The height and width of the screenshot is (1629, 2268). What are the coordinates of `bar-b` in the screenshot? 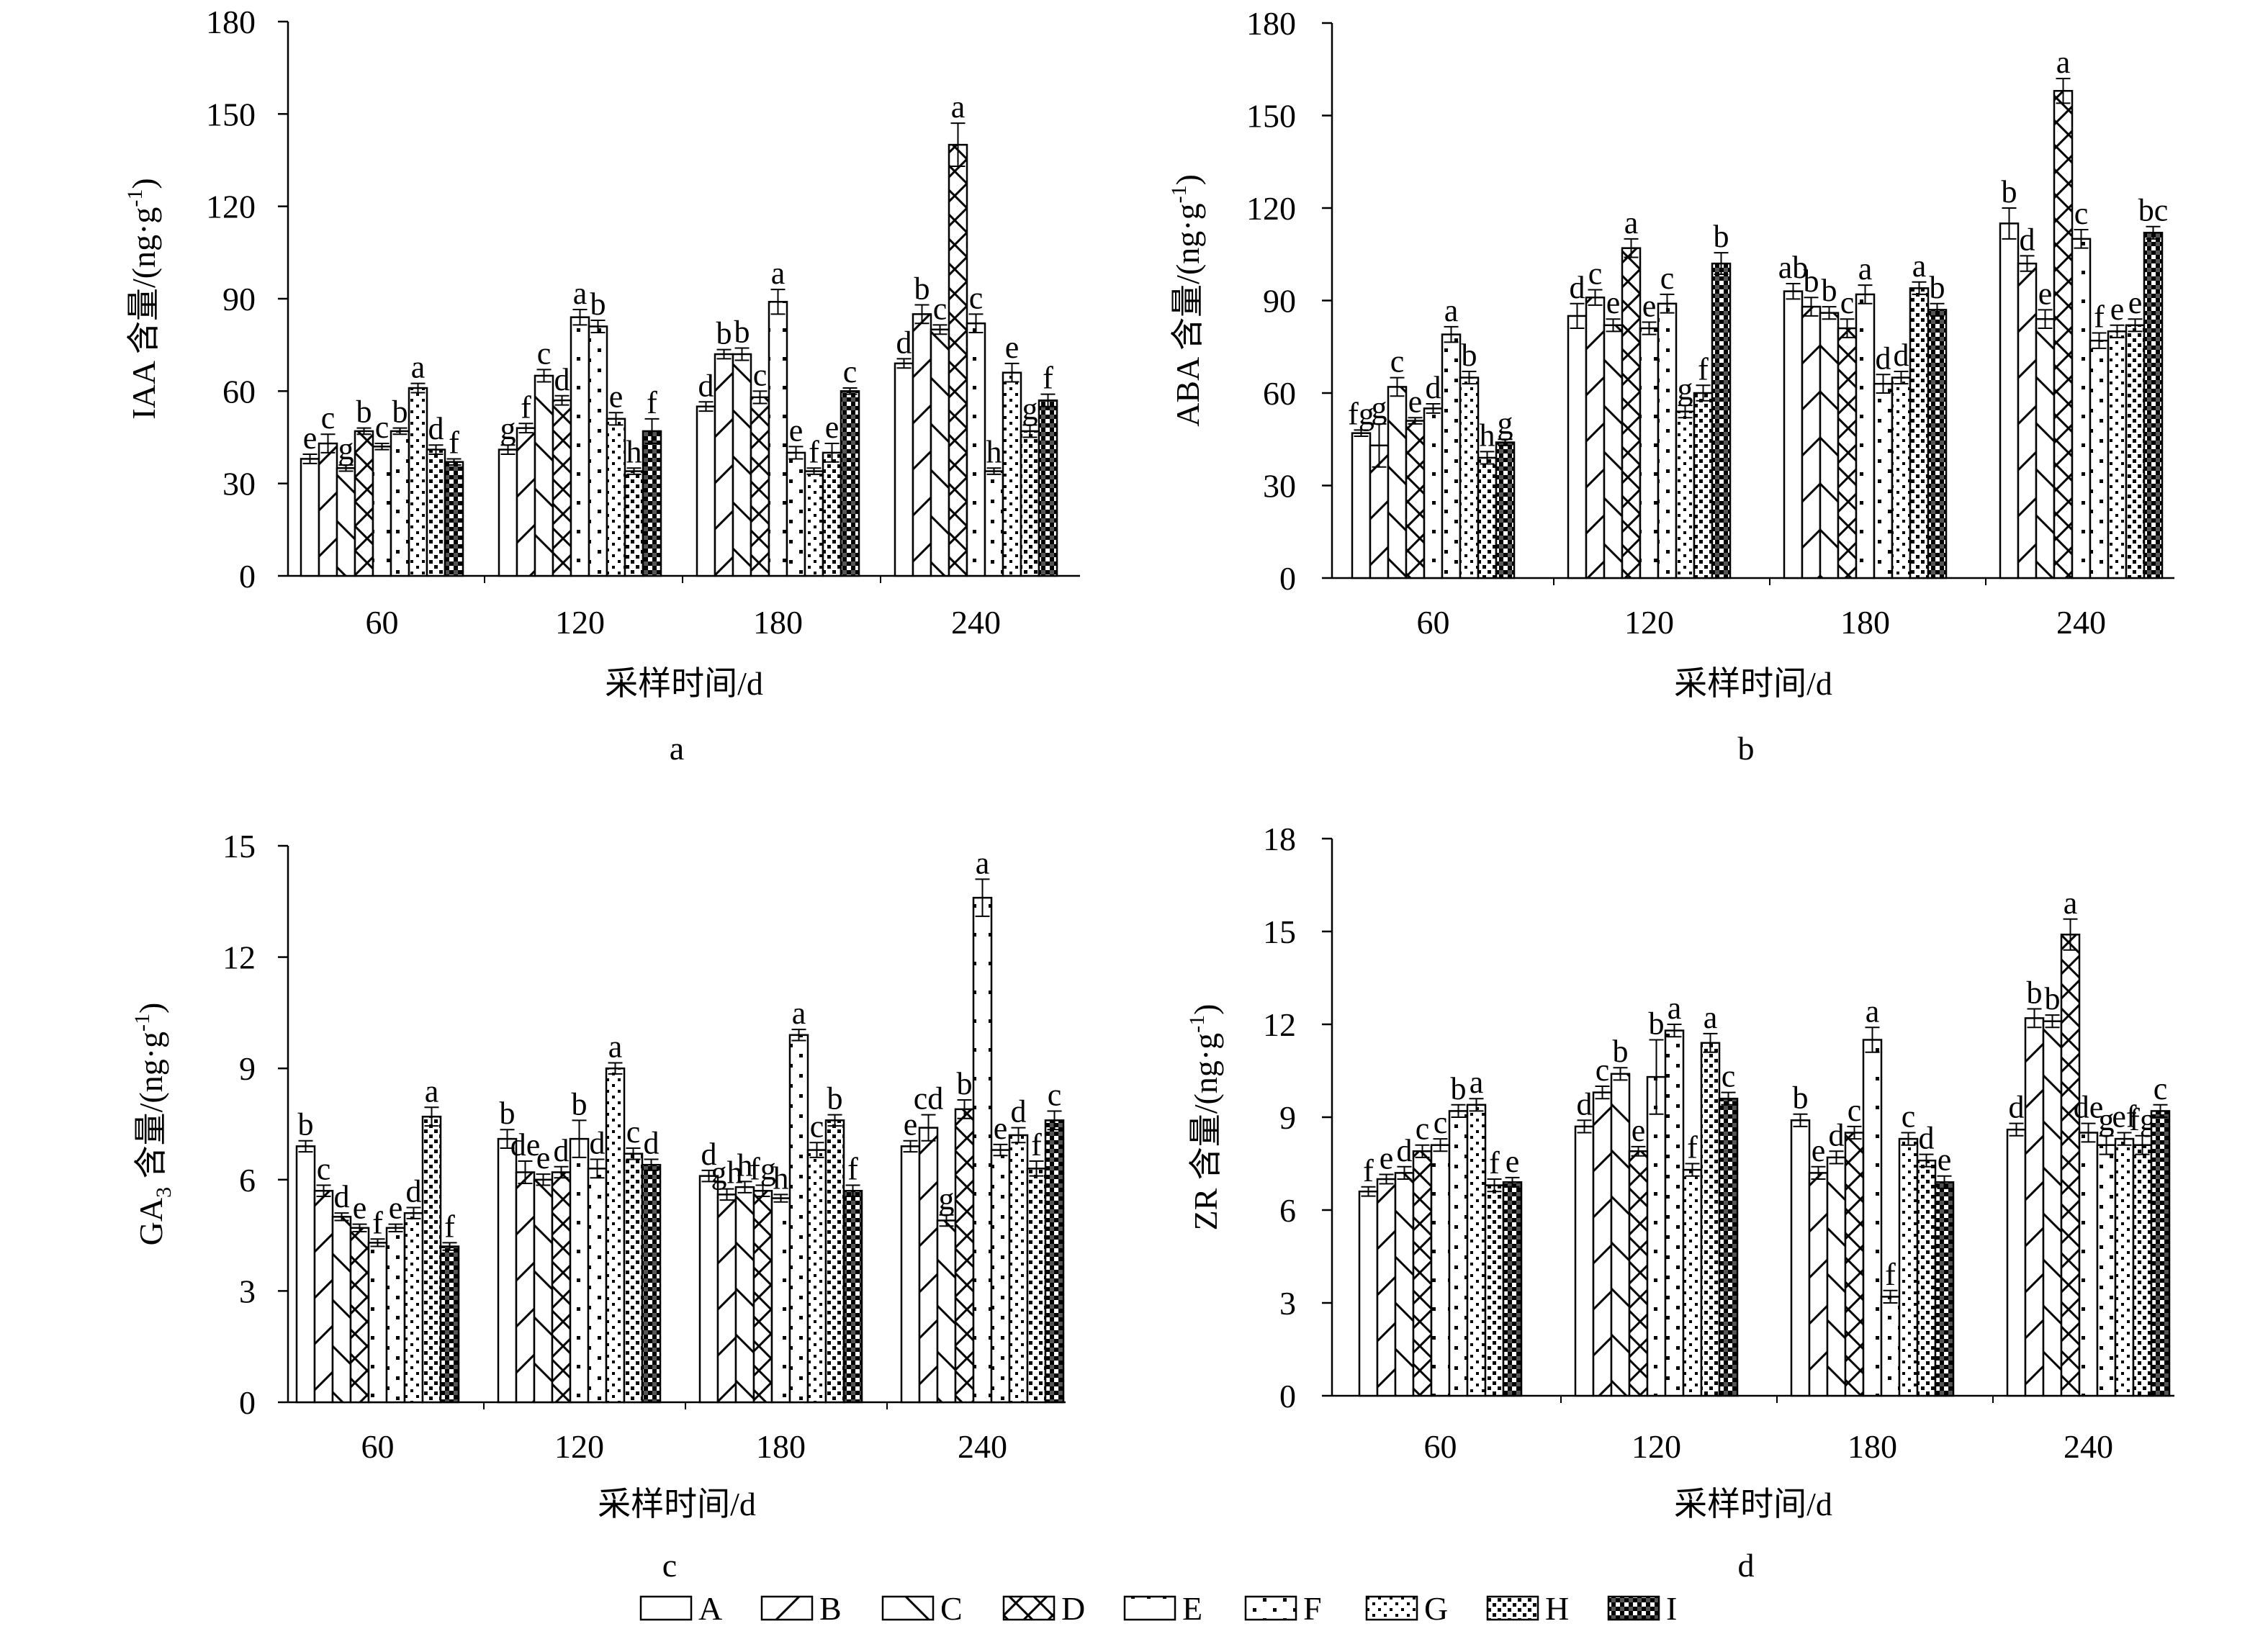 It's located at (1595, 437).